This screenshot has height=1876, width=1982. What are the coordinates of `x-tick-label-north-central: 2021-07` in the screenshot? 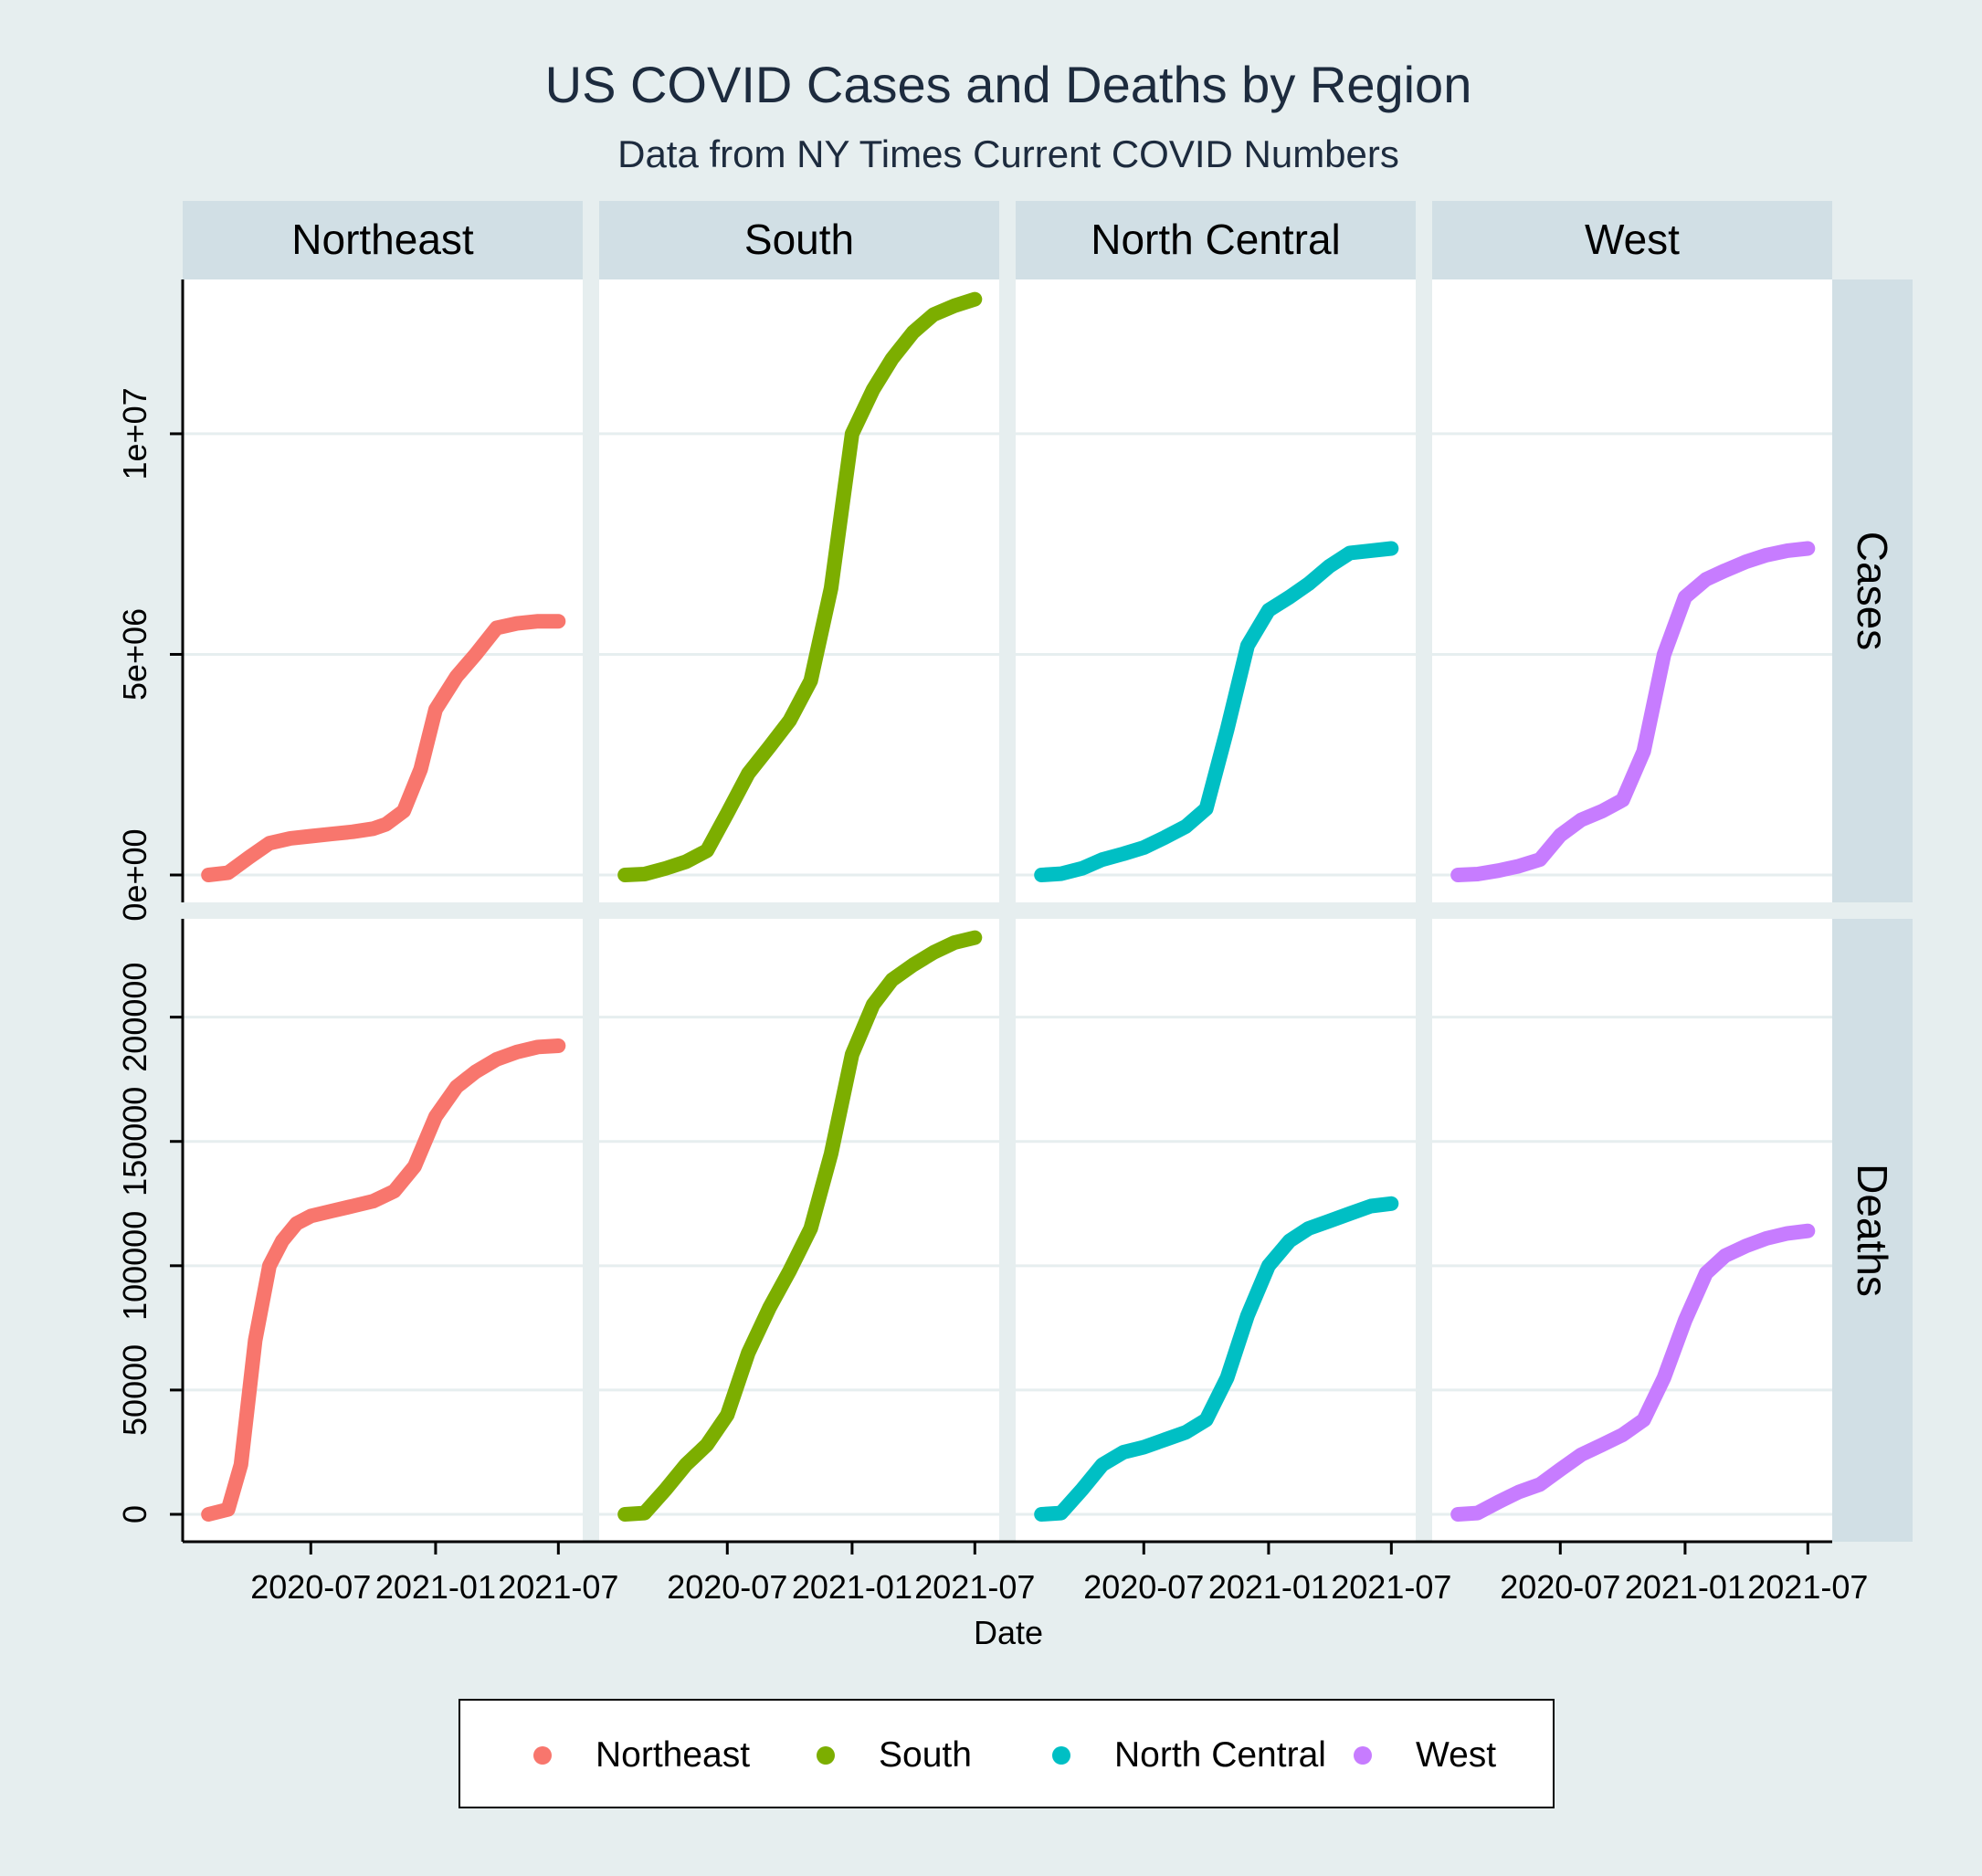 It's located at (1391, 1587).